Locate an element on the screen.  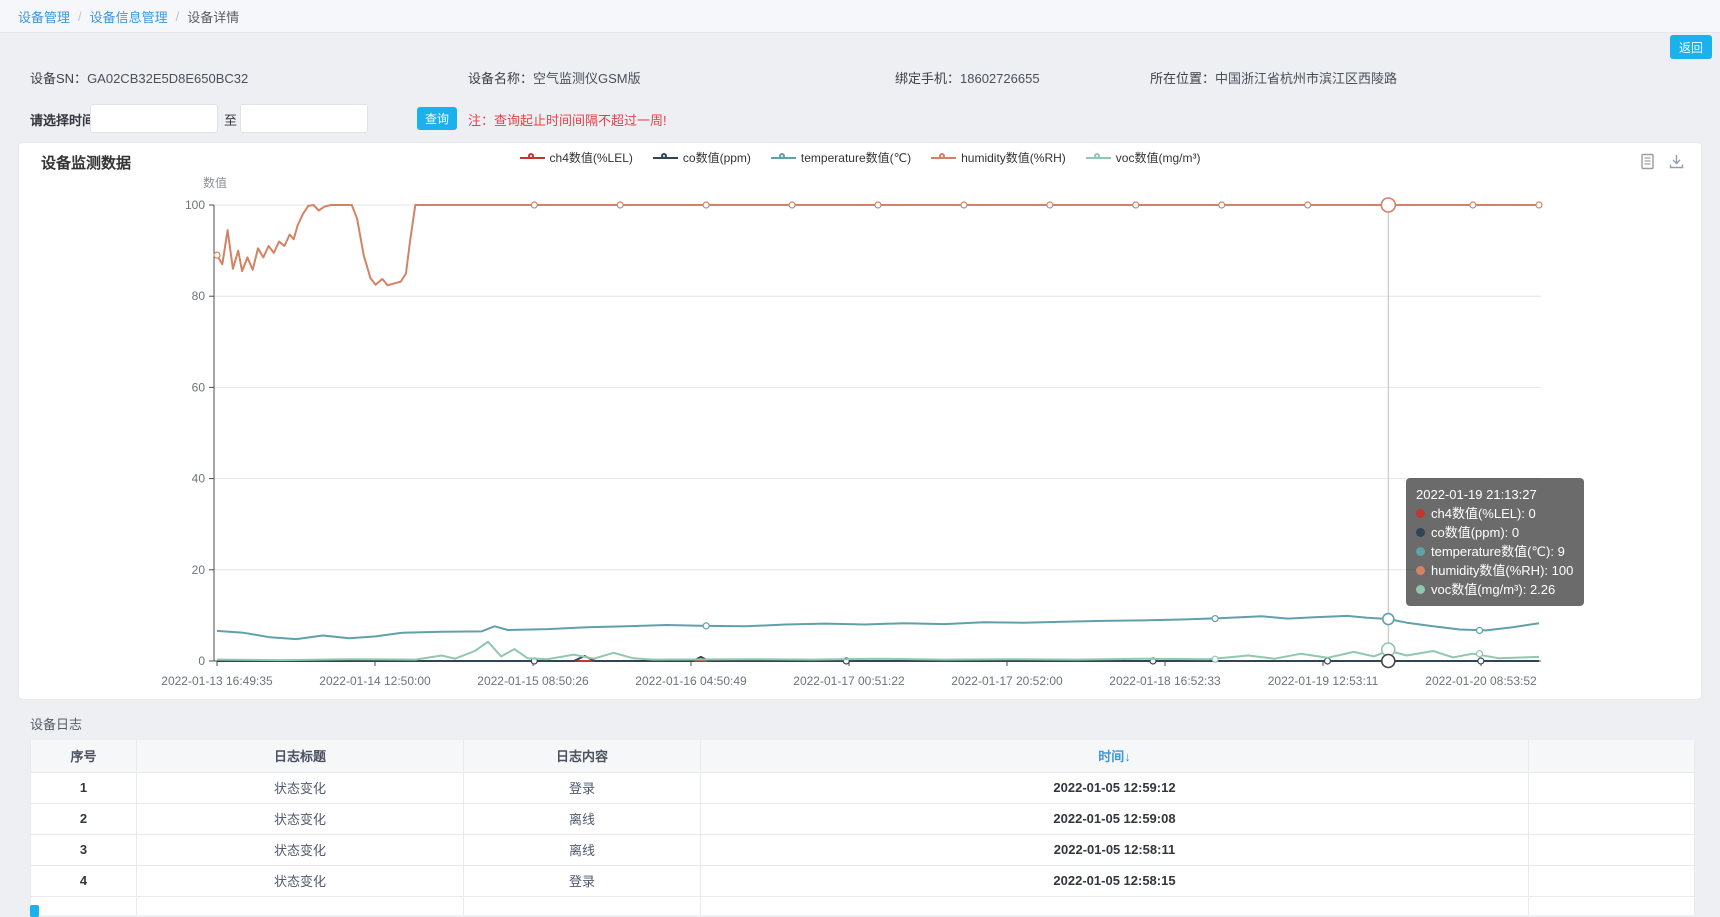
device-sn-value: GA02CB32E5D8E650BC32 is located at coordinates (168, 78).